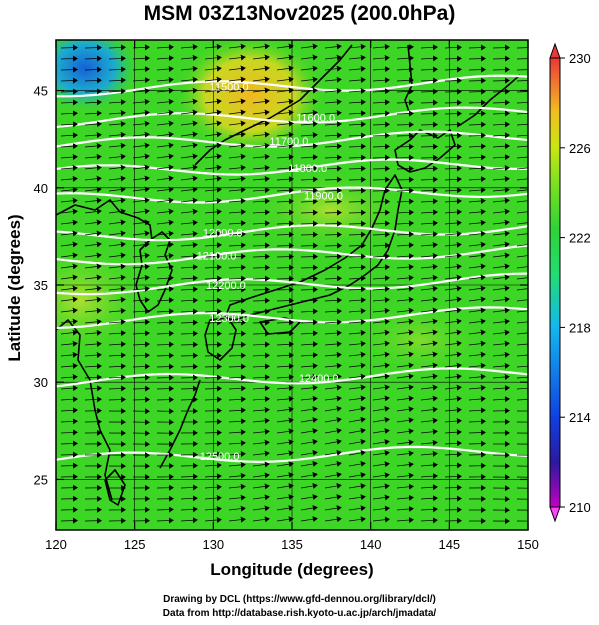 This screenshot has width=599, height=625. What do you see at coordinates (273, 105) in the screenshot?
I see `coast-russia` at bounding box center [273, 105].